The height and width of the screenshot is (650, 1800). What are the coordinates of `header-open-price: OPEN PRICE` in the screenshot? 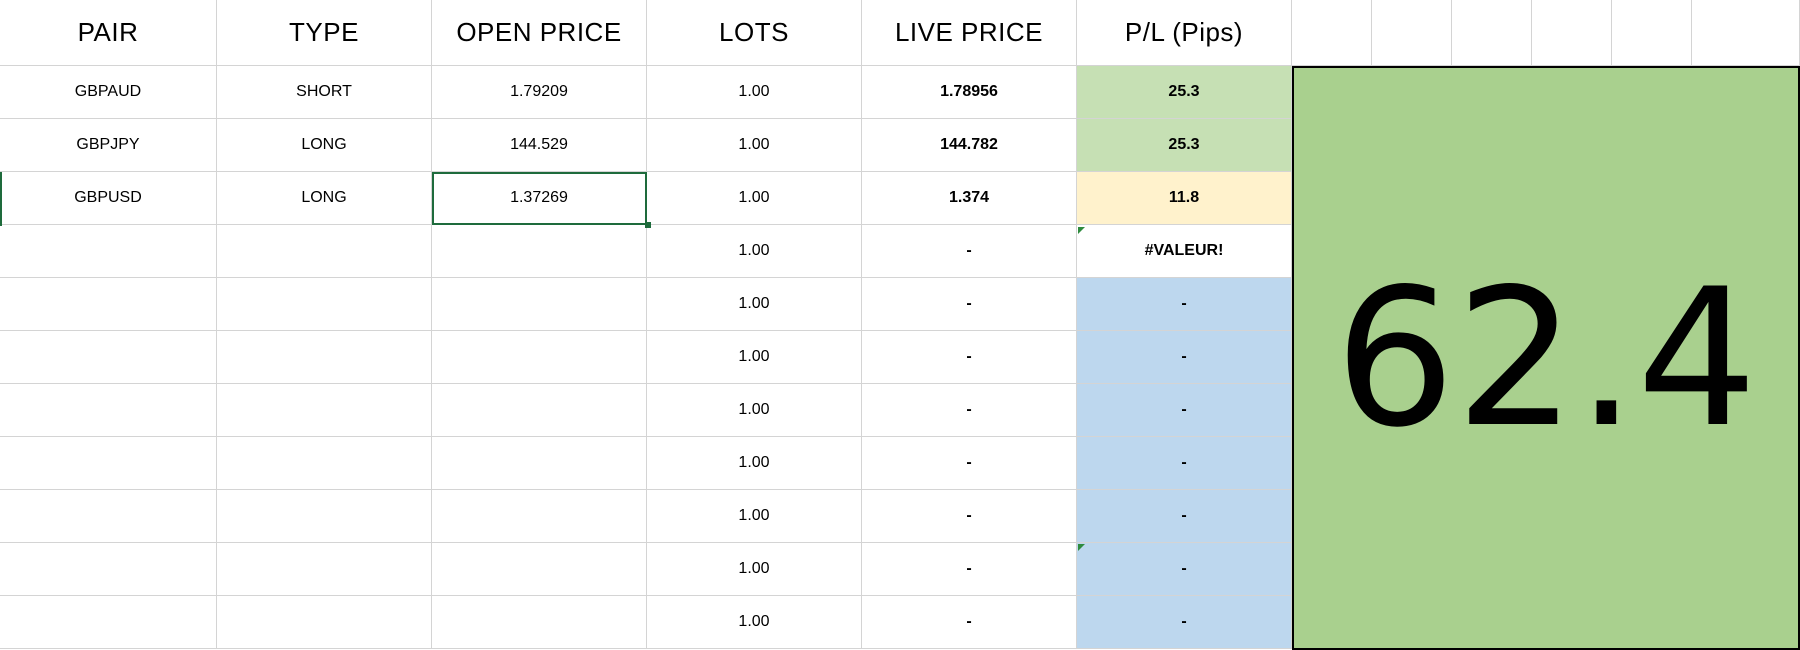 It's located at (539, 33).